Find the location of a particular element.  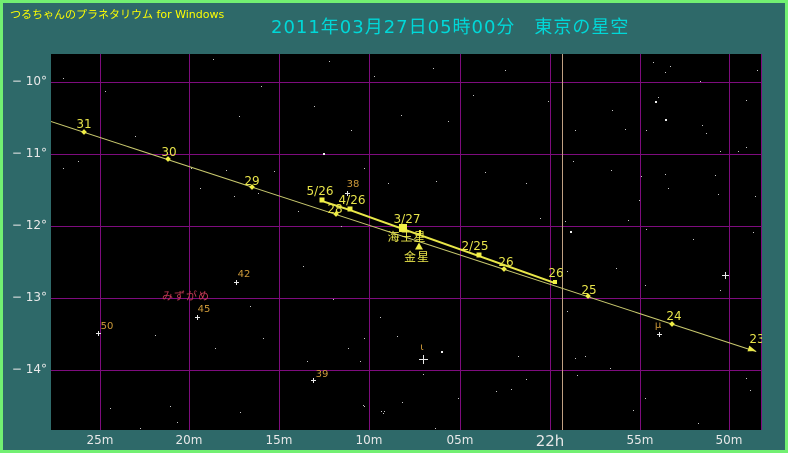

star-designation-label: 39 is located at coordinates (322, 374).